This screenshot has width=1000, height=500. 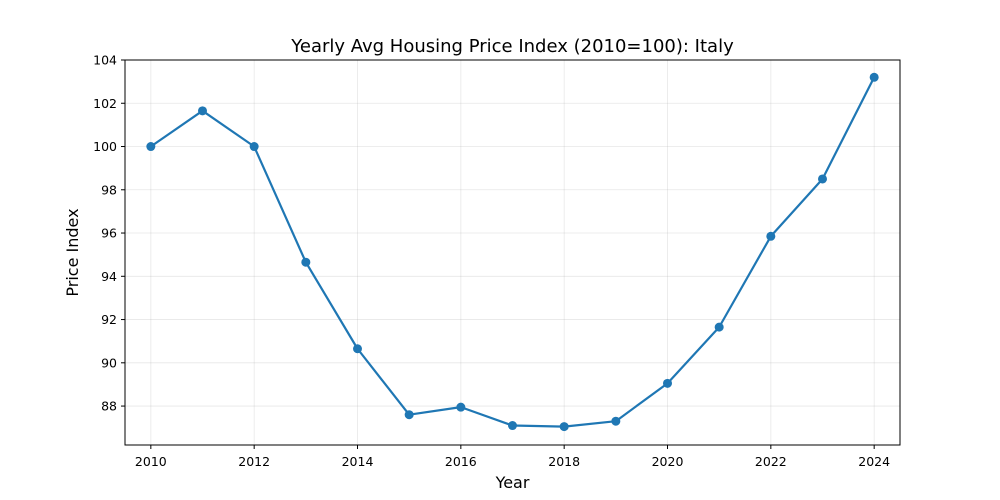 I want to click on x-tick-label: 2020, so click(x=668, y=461).